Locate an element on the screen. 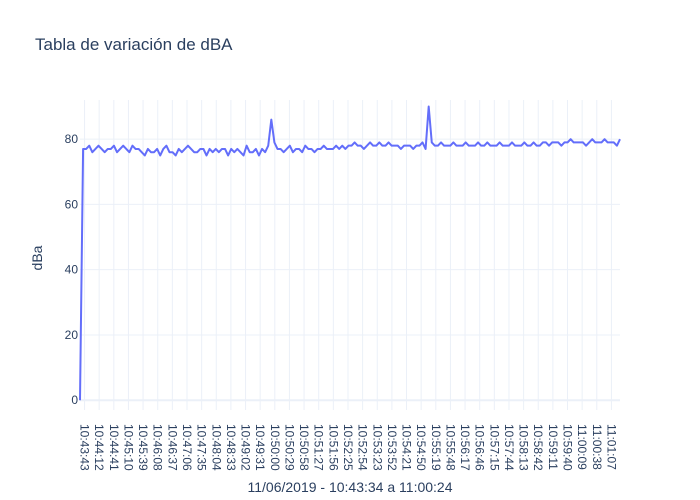 This screenshot has width=700, height=500. x-tick-label: 10:50:00 is located at coordinates (275, 447).